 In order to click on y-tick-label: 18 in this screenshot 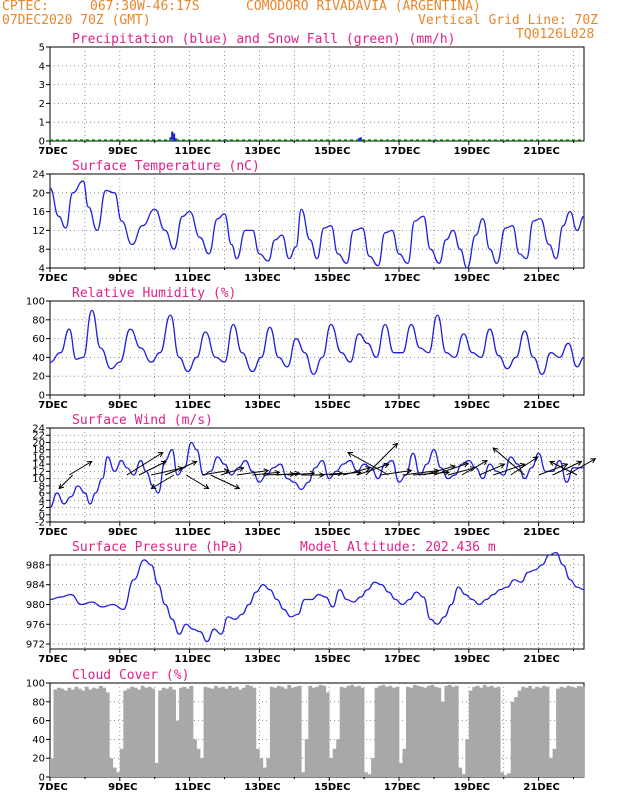, I will do `click(38, 450)`.